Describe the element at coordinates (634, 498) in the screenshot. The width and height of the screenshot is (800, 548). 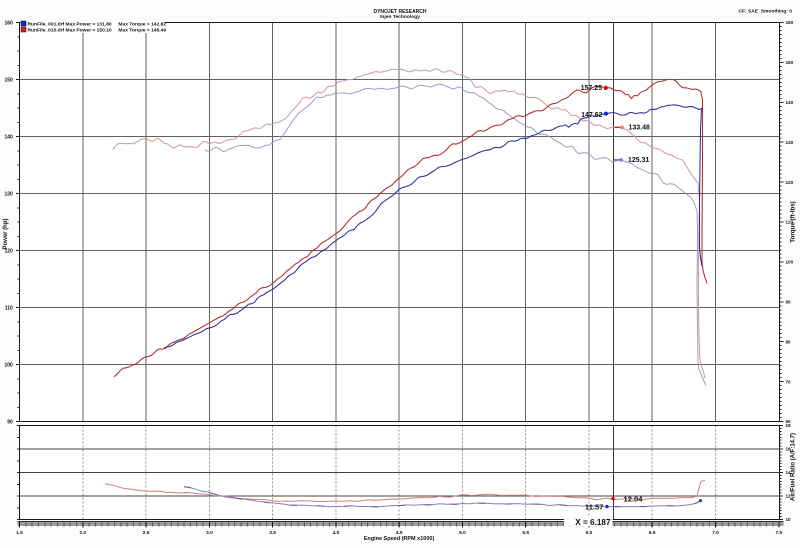
I see `svg-text: 12.04` at that location.